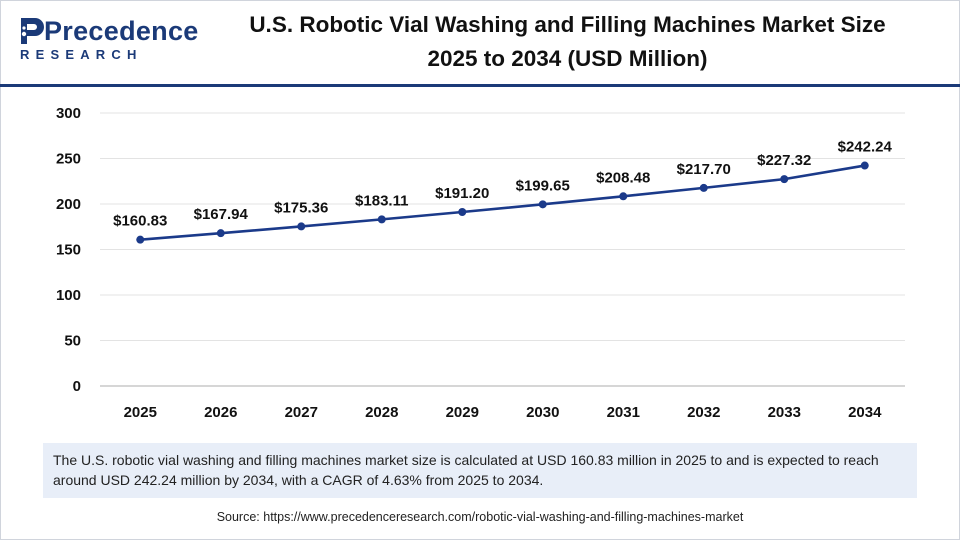  I want to click on y-tick-label-250: 250, so click(68, 159).